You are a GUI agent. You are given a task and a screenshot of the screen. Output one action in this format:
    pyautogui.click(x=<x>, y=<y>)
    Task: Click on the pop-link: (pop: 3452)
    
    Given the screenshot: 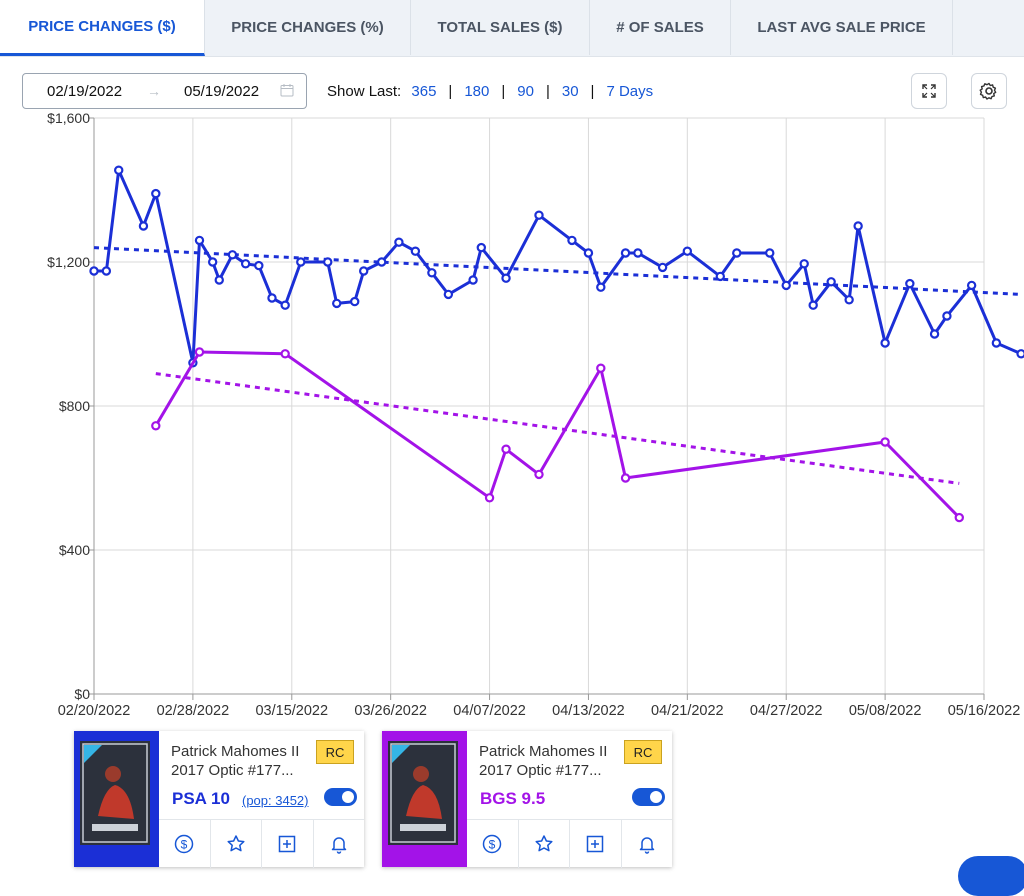 What is the action you would take?
    pyautogui.click(x=275, y=800)
    